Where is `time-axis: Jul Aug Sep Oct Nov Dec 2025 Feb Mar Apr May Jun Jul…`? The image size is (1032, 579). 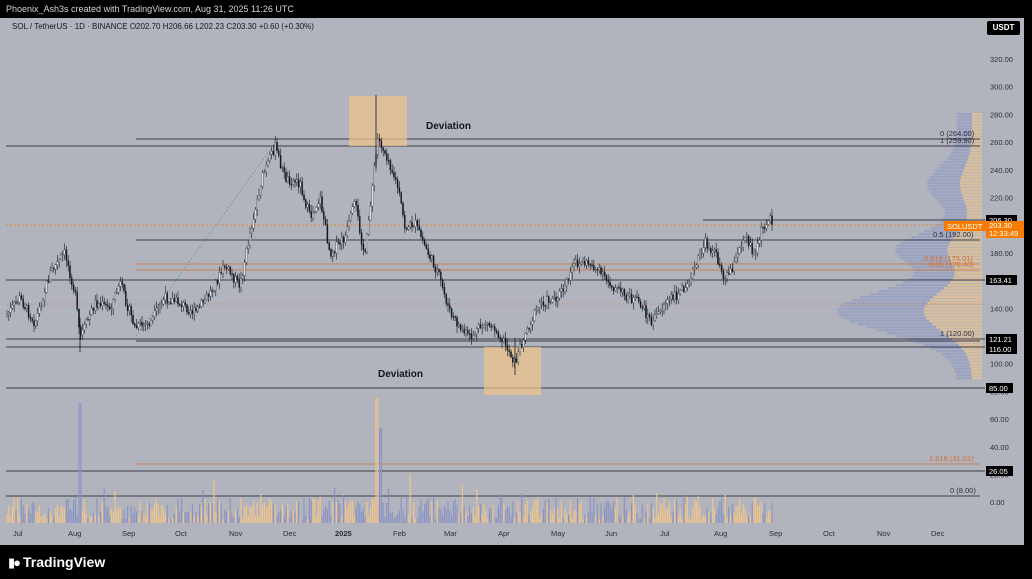
time-axis: Jul Aug Sep Oct Nov Dec 2025 Feb Mar Apr May Jun Jul… is located at coordinates (479, 533).